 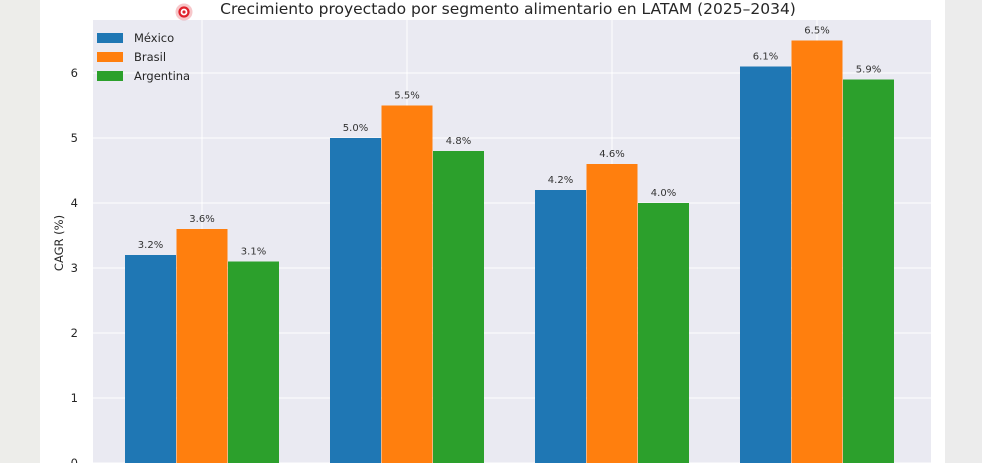 I want to click on data-label: 3.2%, so click(x=150, y=245).